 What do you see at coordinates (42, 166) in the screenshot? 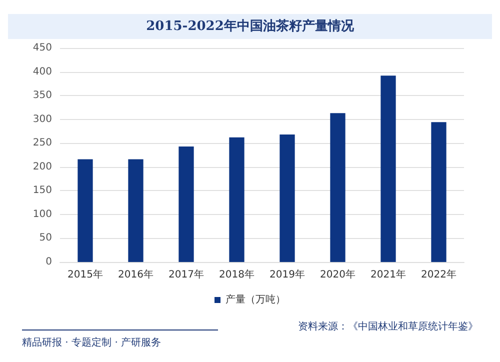
I see `y-tick-label: 200` at bounding box center [42, 166].